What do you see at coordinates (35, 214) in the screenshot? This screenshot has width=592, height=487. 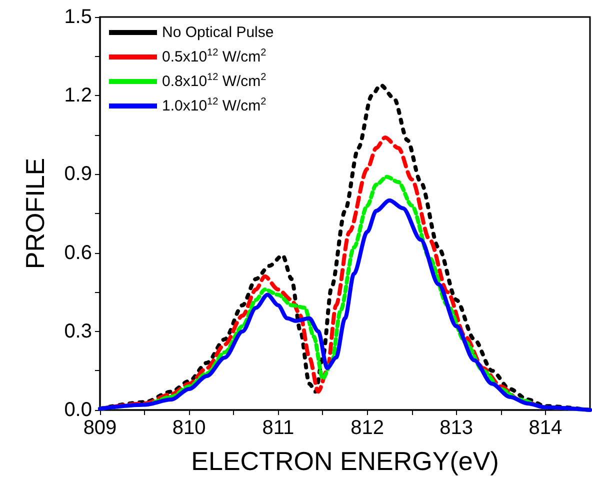 I see `y-axis-title: PROFILE` at bounding box center [35, 214].